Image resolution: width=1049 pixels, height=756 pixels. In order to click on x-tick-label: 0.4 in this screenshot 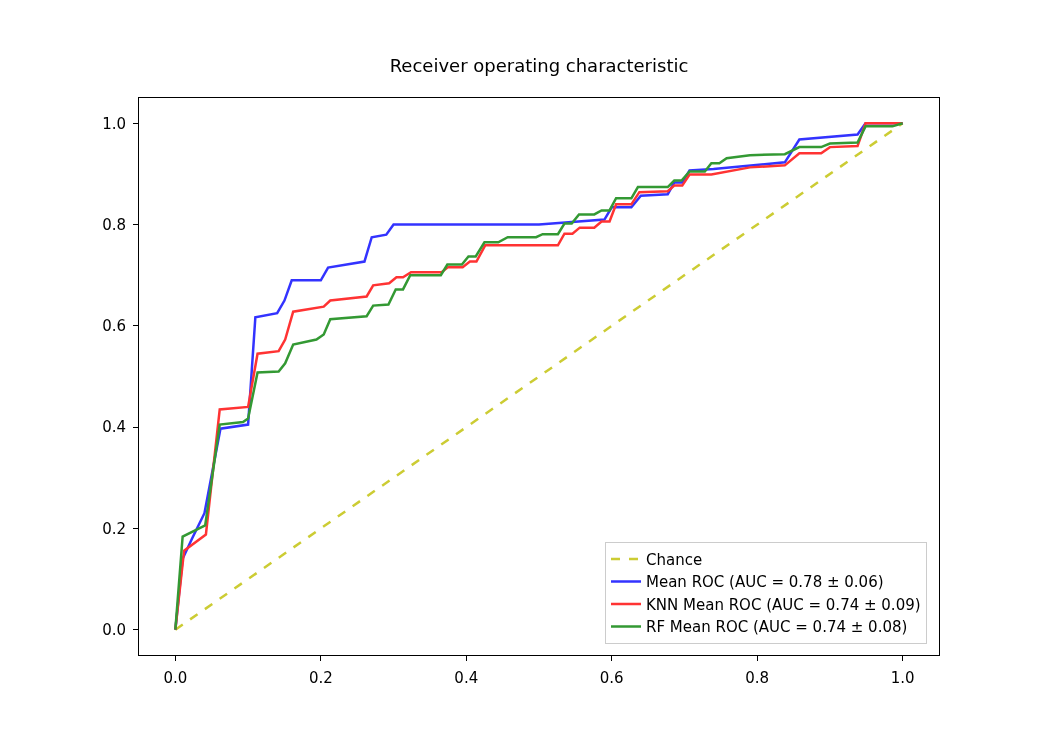, I will do `click(466, 678)`.